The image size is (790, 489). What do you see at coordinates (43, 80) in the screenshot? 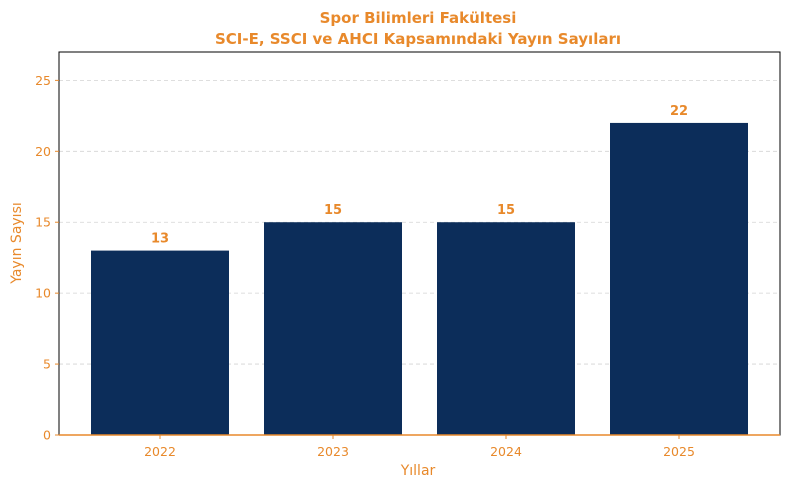
I see `y-tick-label: 25` at bounding box center [43, 80].